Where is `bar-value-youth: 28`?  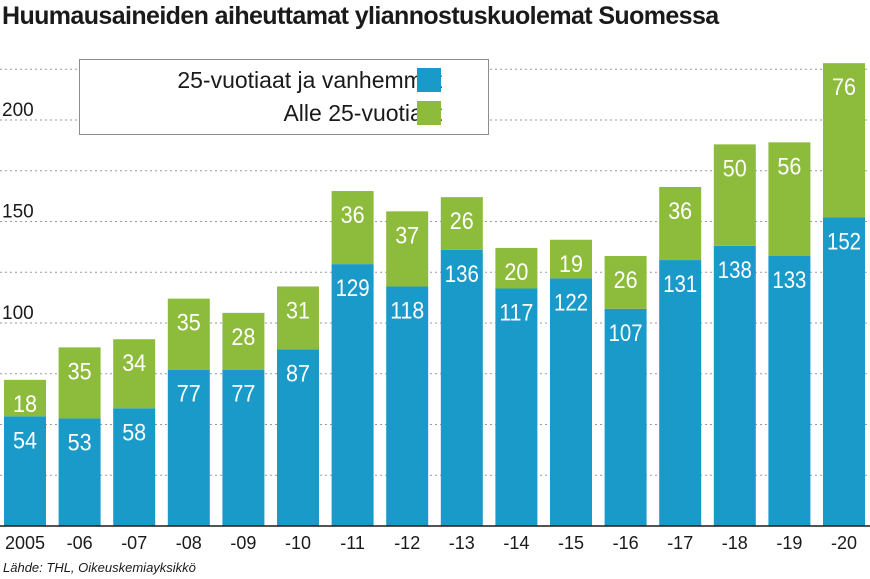 bar-value-youth: 28 is located at coordinates (243, 337).